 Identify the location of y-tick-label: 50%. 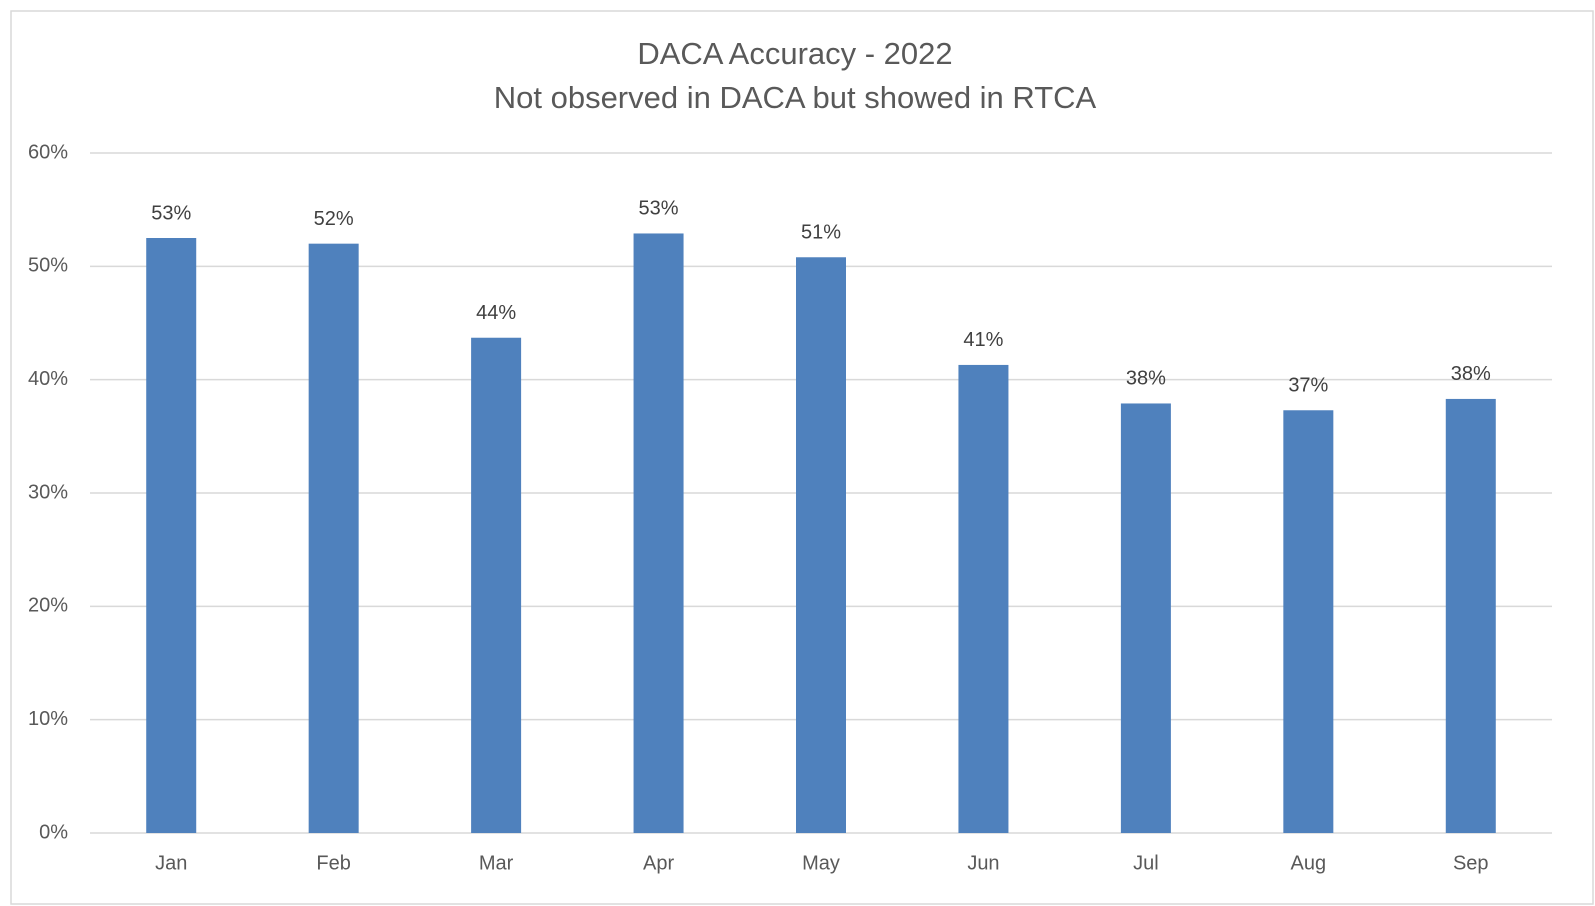
(48, 266).